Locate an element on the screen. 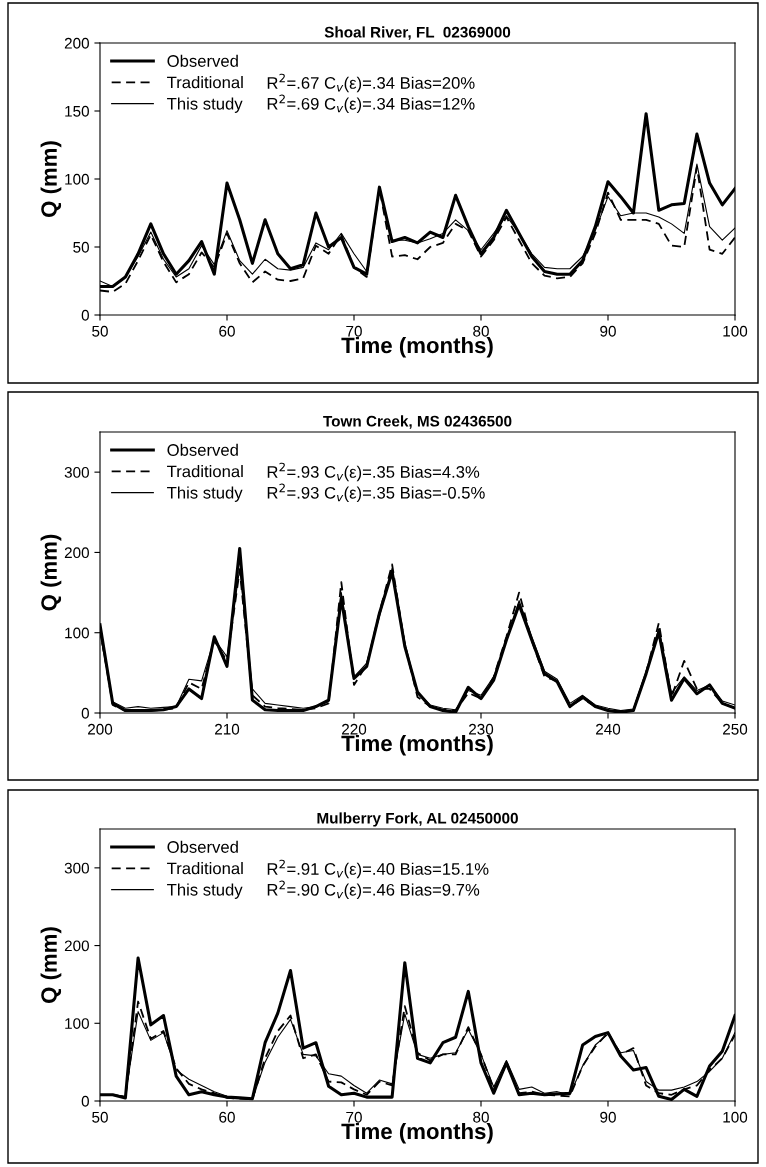  chart-title: Town Creek, MS 02436500 is located at coordinates (417, 422).